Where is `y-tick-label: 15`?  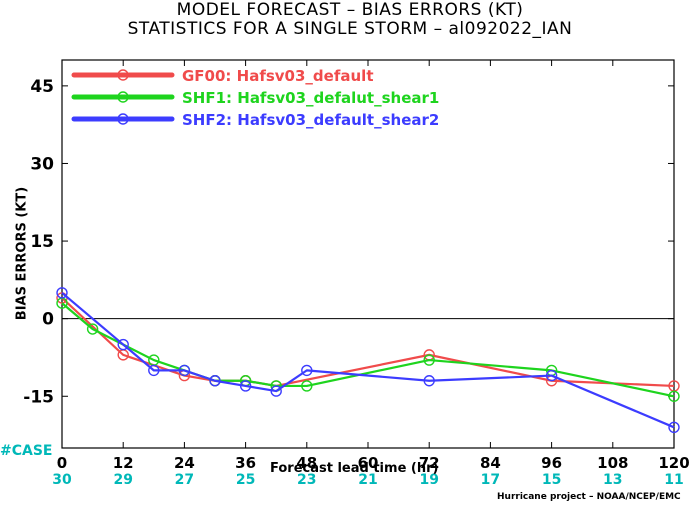 y-tick-label: 15 is located at coordinates (42, 242).